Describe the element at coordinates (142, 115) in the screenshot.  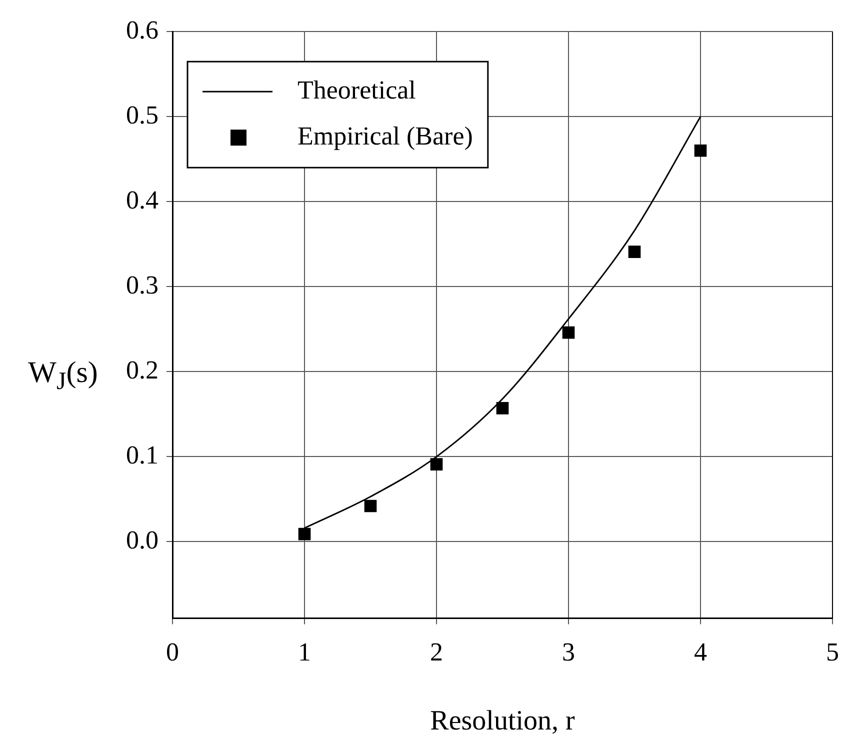
I see `y-tick-label: 0.5` at that location.